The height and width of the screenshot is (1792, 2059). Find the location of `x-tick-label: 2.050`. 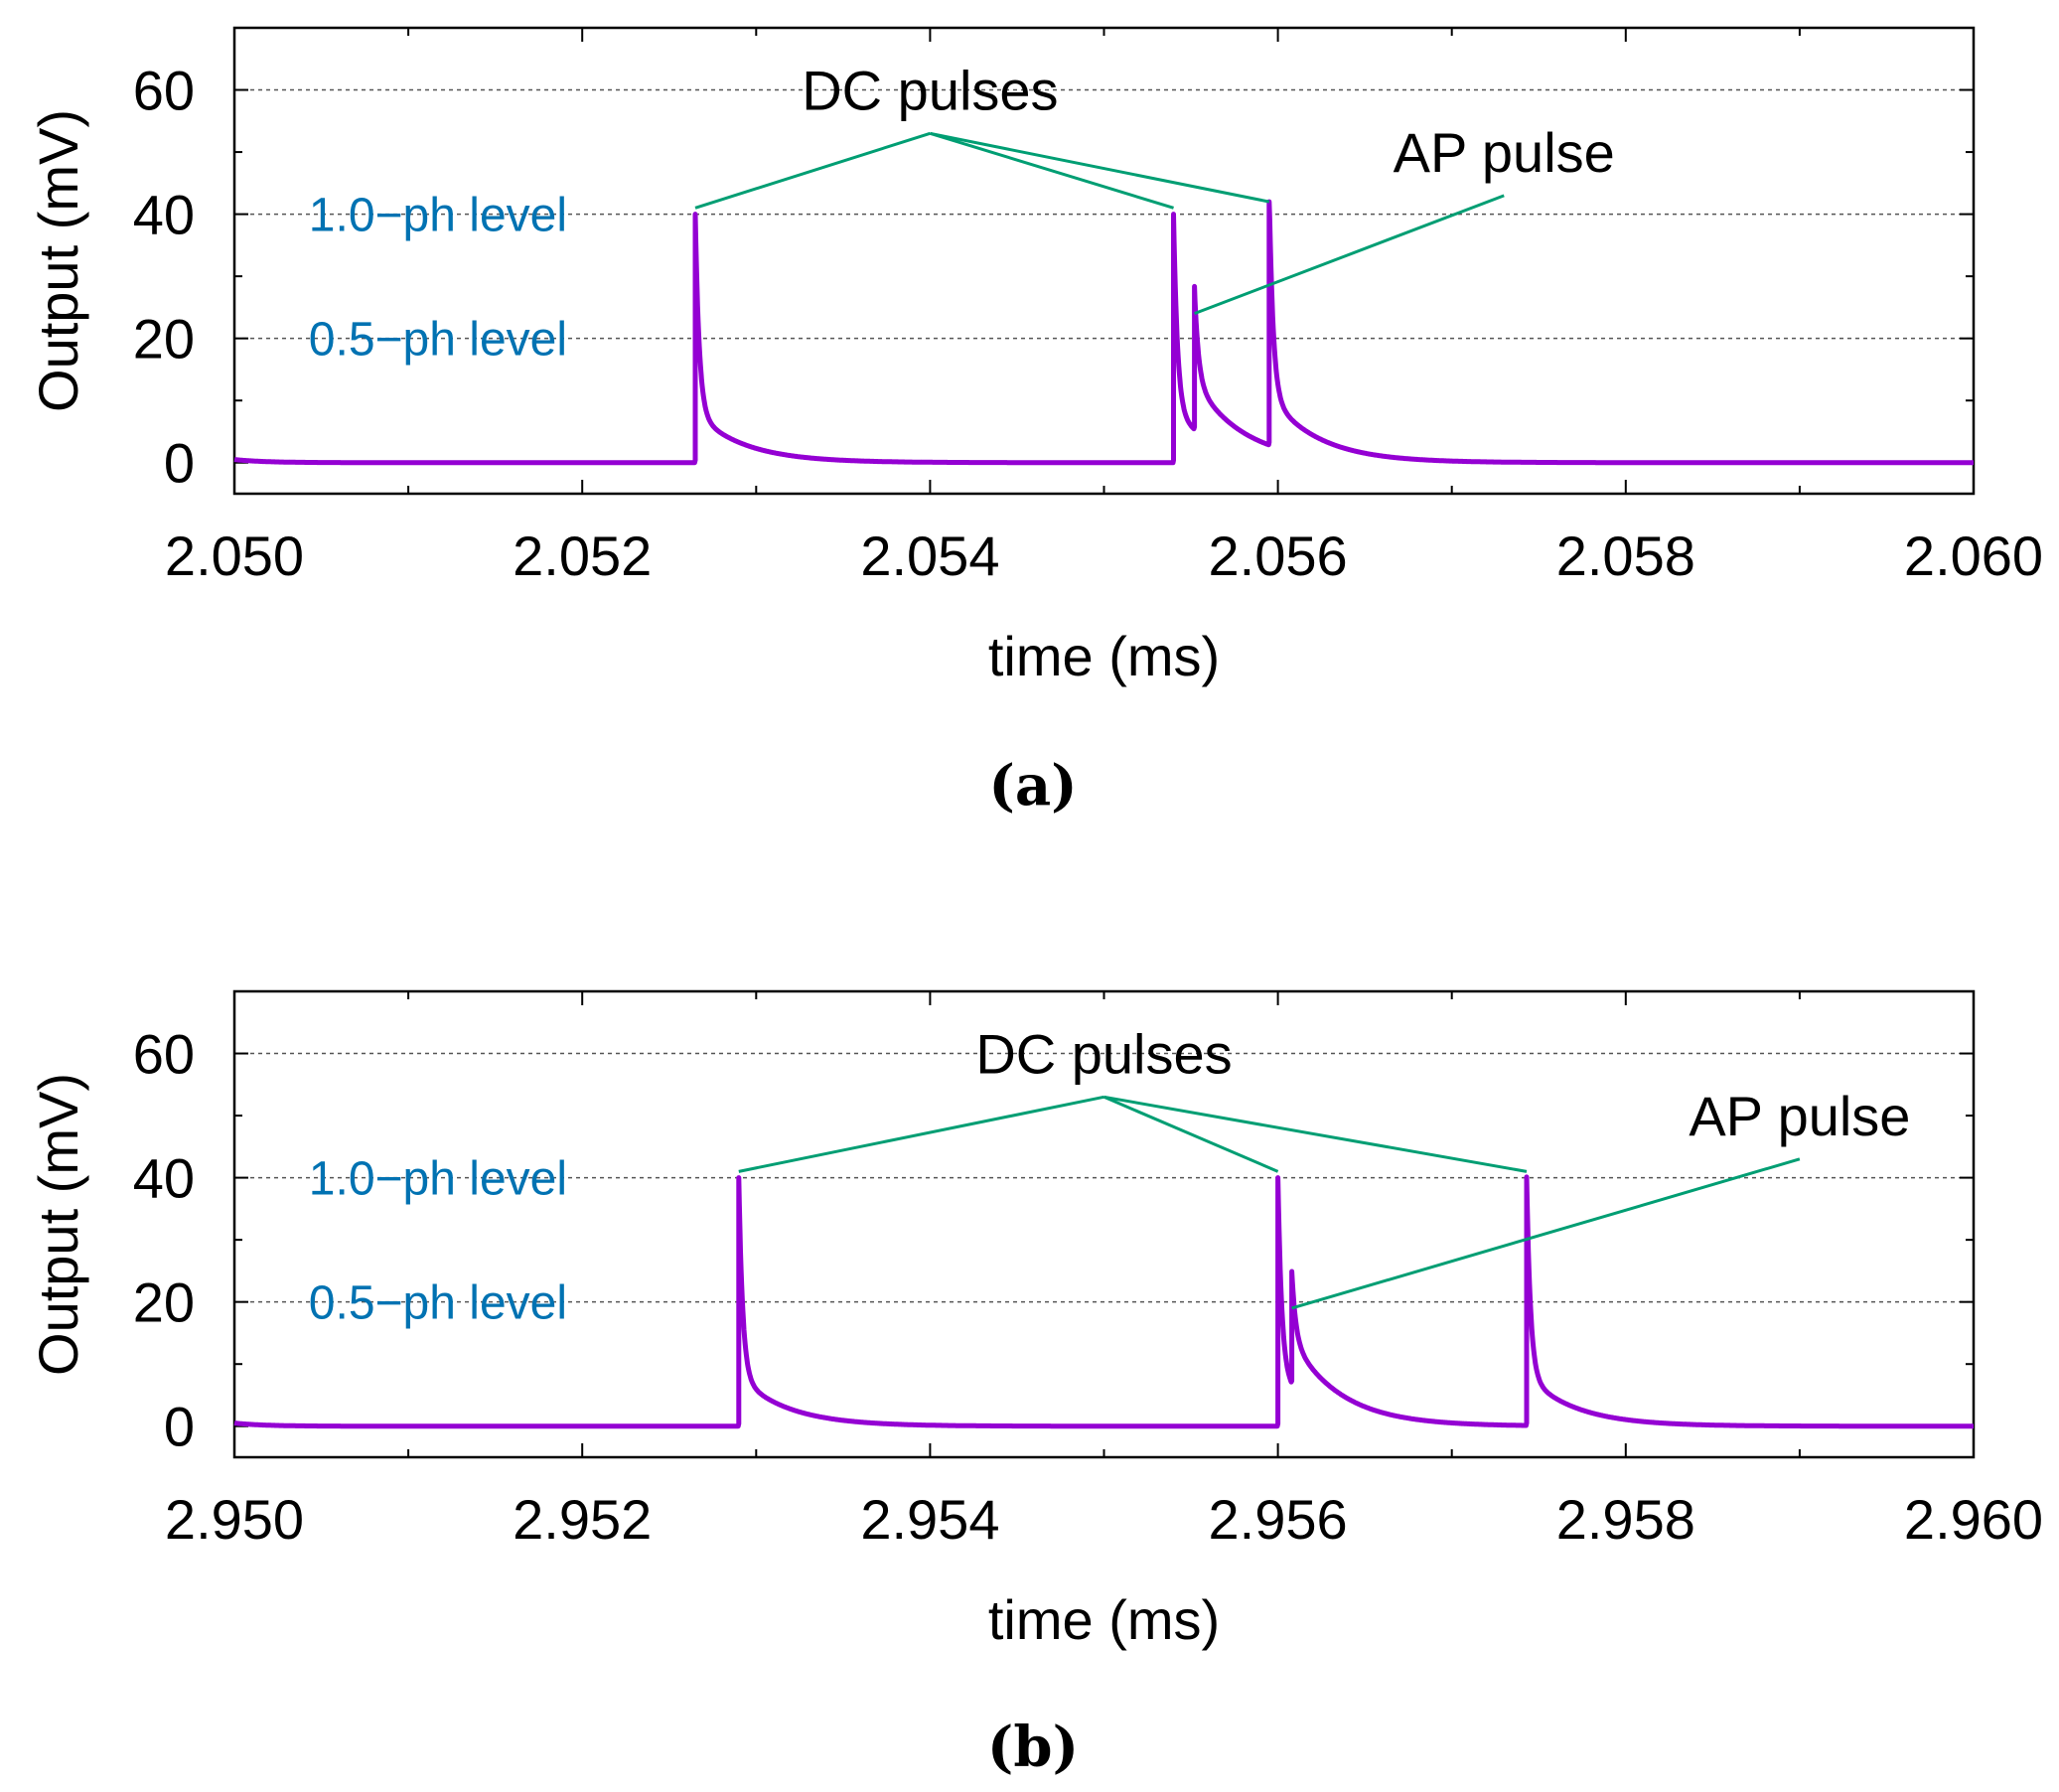

x-tick-label: 2.050 is located at coordinates (234, 555).